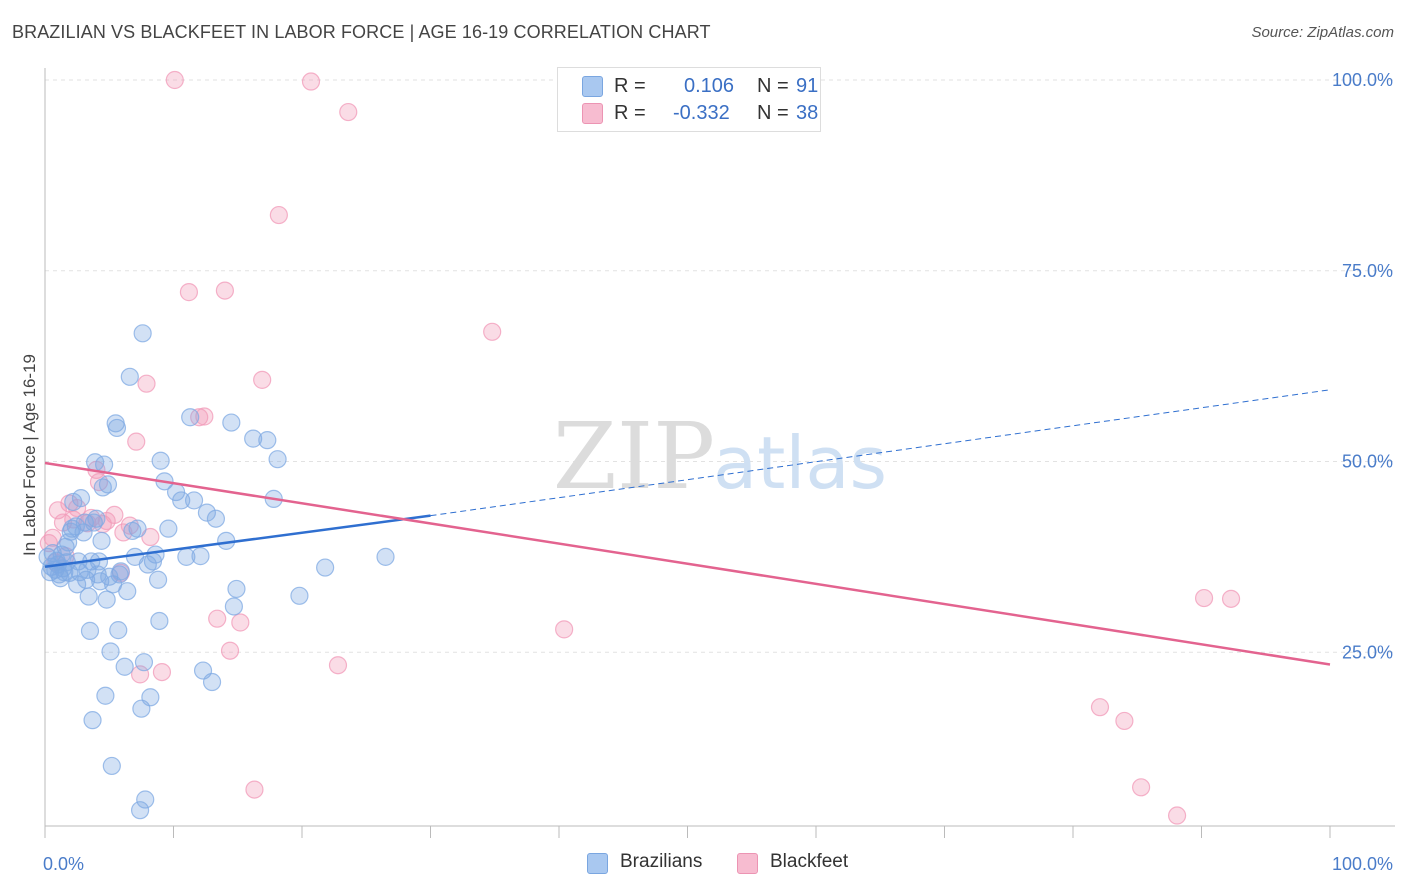 The height and width of the screenshot is (892, 1406). I want to click on legend-r-value: 0.106, so click(709, 86).